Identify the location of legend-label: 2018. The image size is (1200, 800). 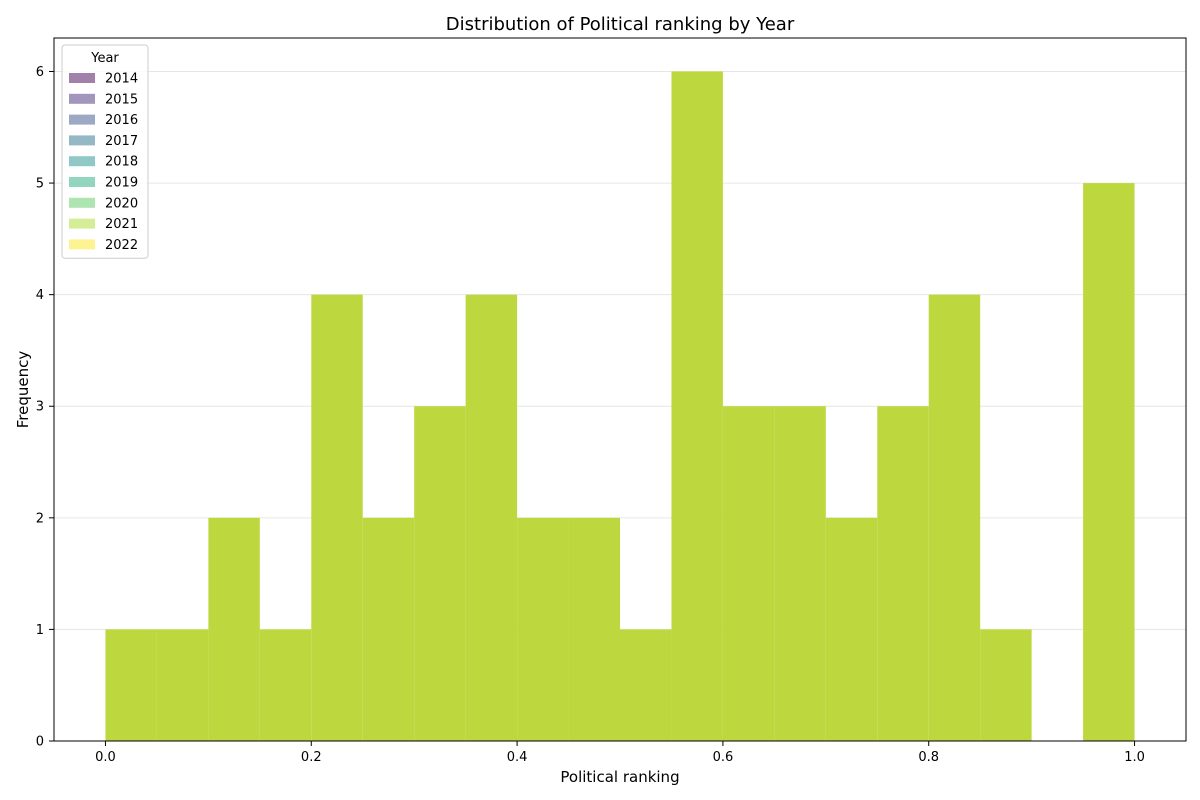
(121, 162).